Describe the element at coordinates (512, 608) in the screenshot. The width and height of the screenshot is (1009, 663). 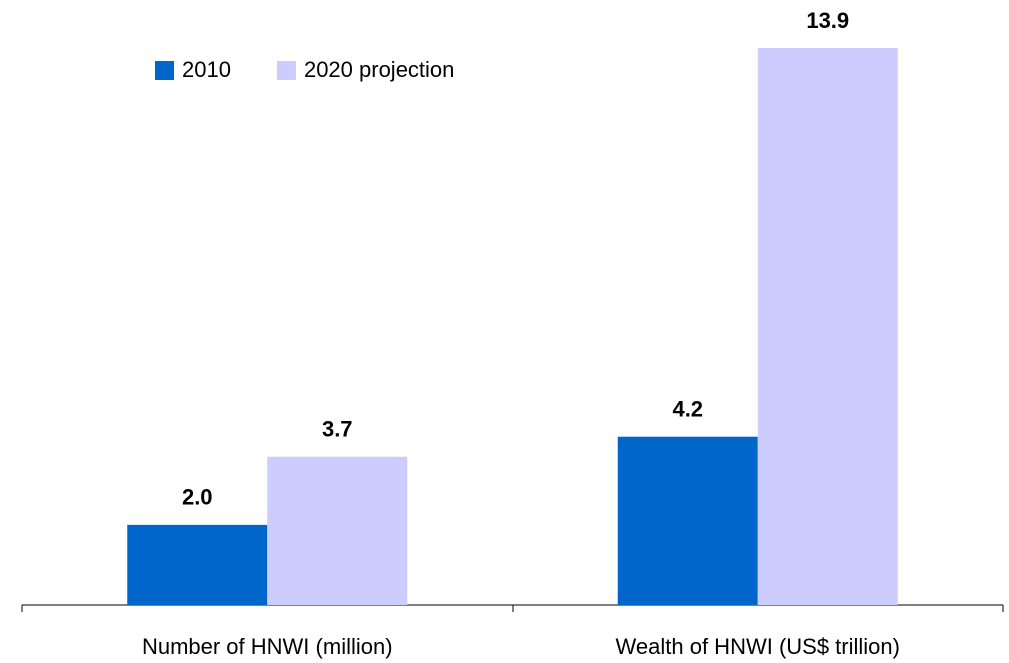
I see `x-axis` at that location.